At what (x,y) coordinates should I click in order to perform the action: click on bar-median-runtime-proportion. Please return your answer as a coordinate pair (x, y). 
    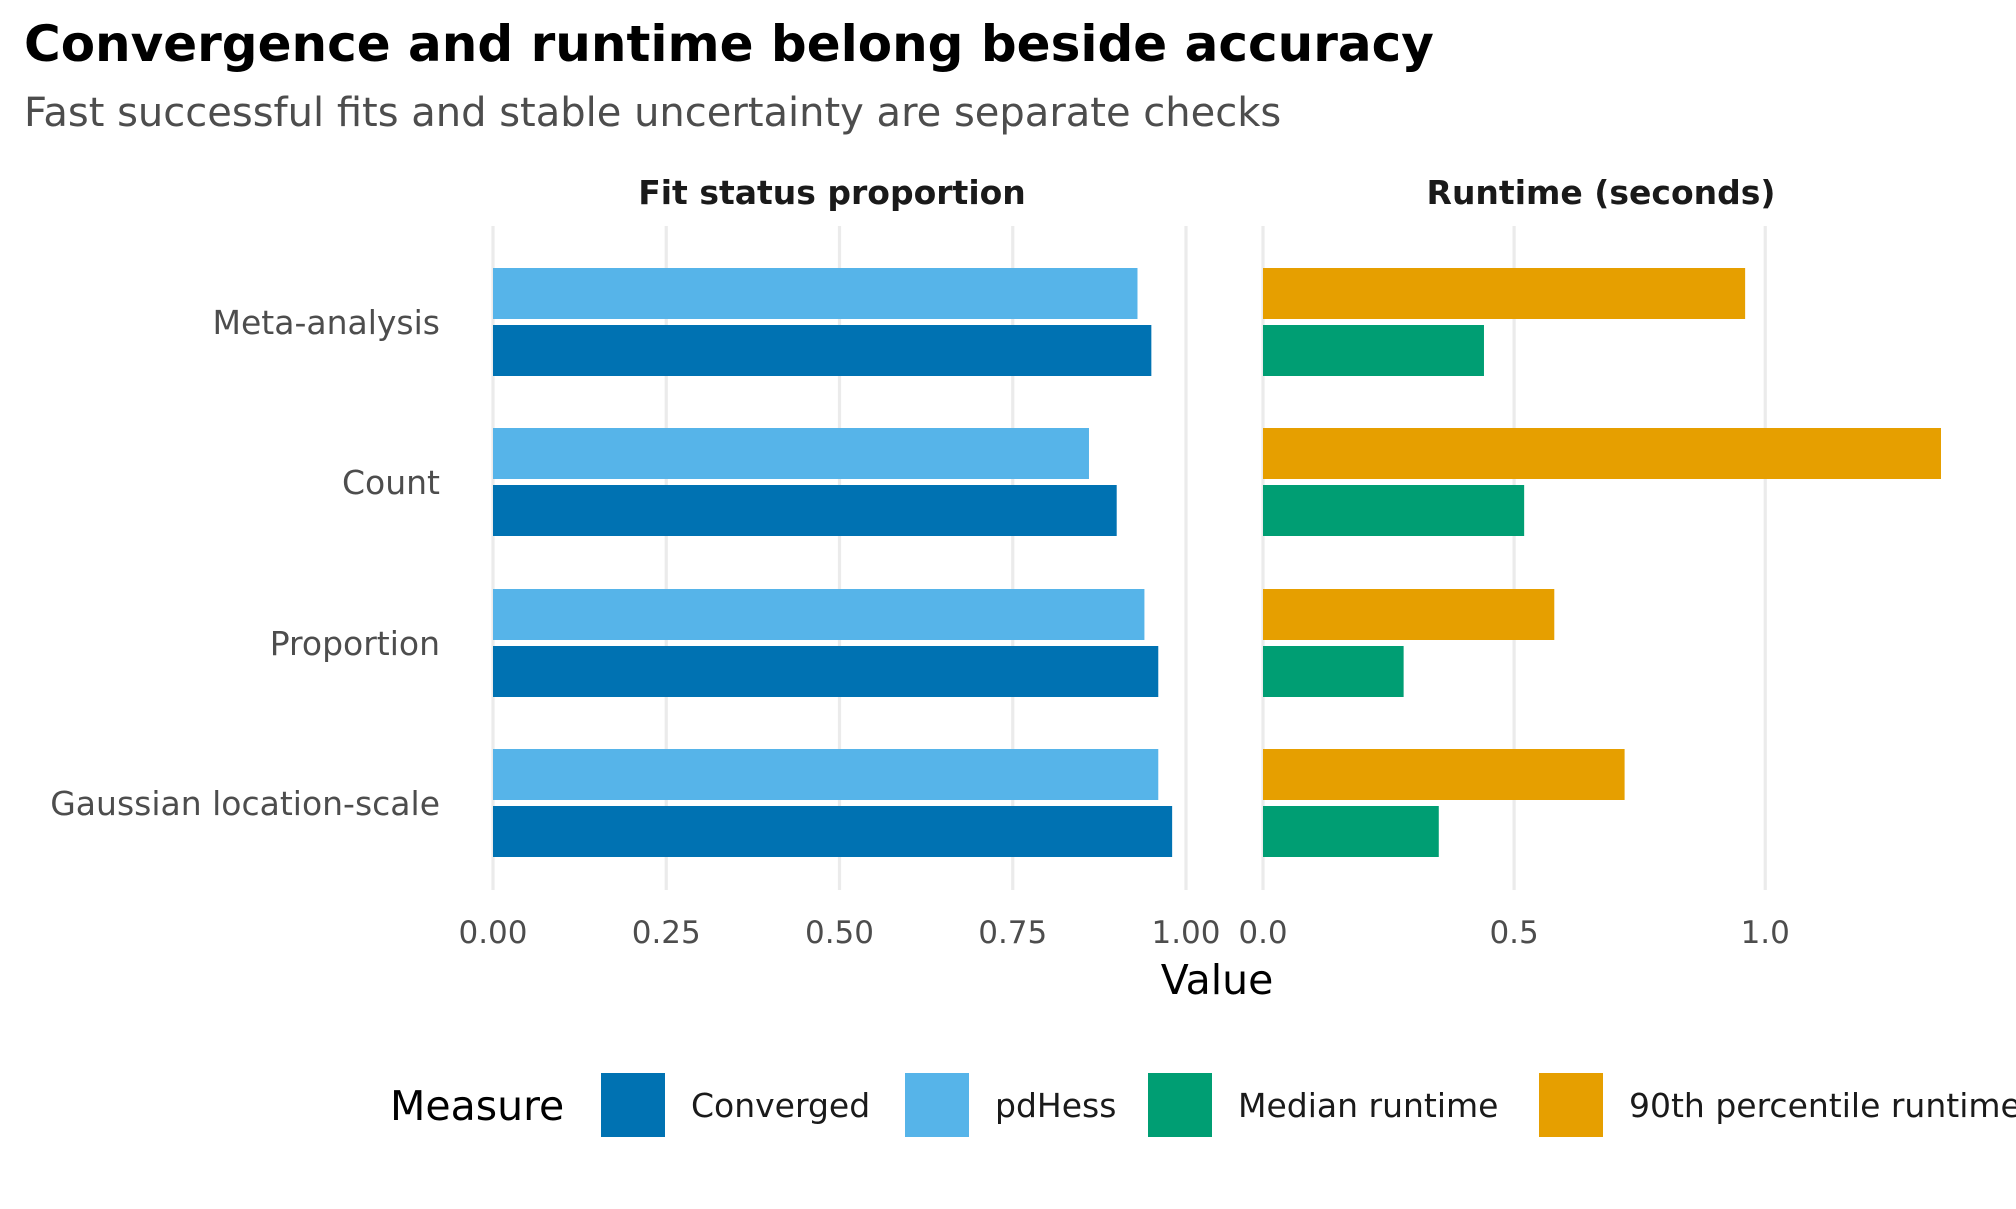
    Looking at the image, I should click on (1333, 671).